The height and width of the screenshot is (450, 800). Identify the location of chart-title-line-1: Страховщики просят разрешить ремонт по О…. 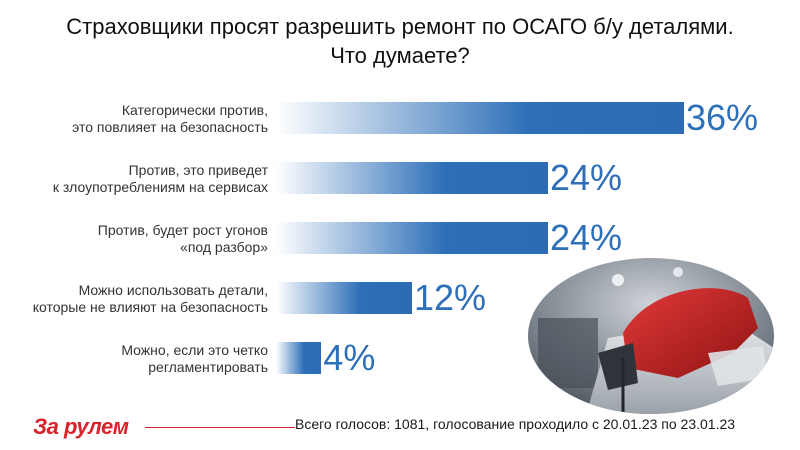
(400, 26).